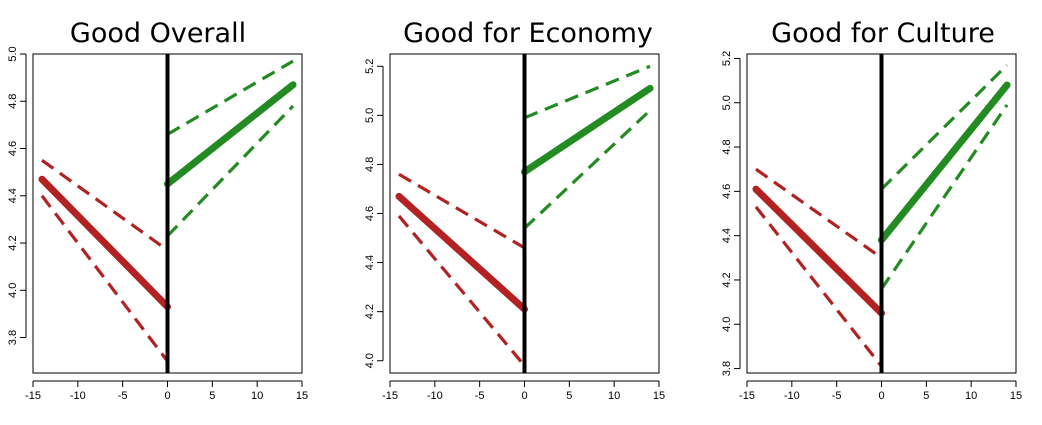 This screenshot has width=1042, height=425. I want to click on panel-title: Good for Economy, so click(528, 33).